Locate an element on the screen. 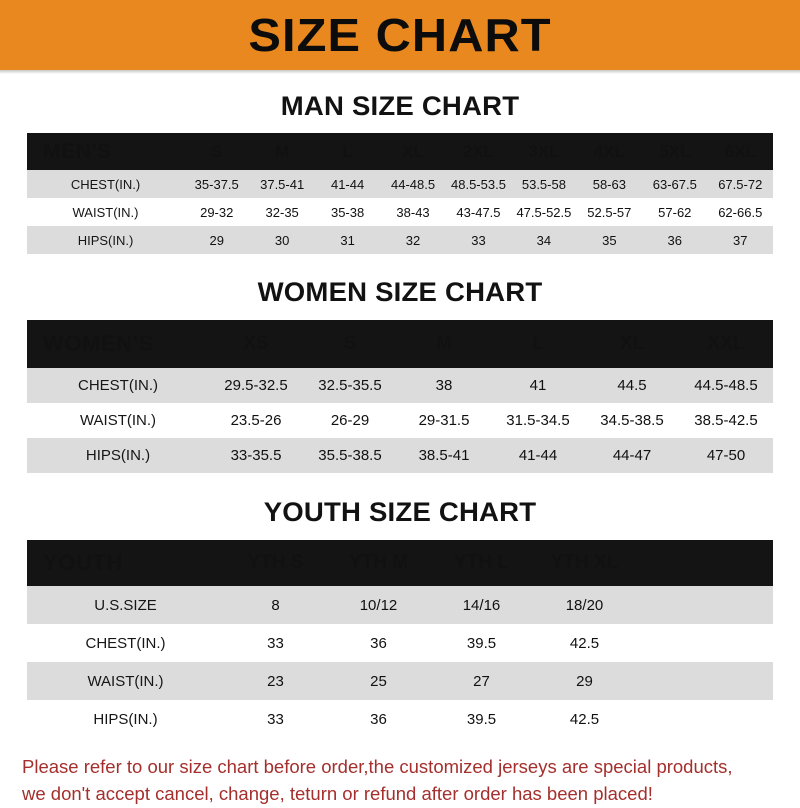 The width and height of the screenshot is (800, 808). man-table-head: MEN'S S M L XL 2XL 3XL 4XL 5XL 6XL is located at coordinates (400, 151).